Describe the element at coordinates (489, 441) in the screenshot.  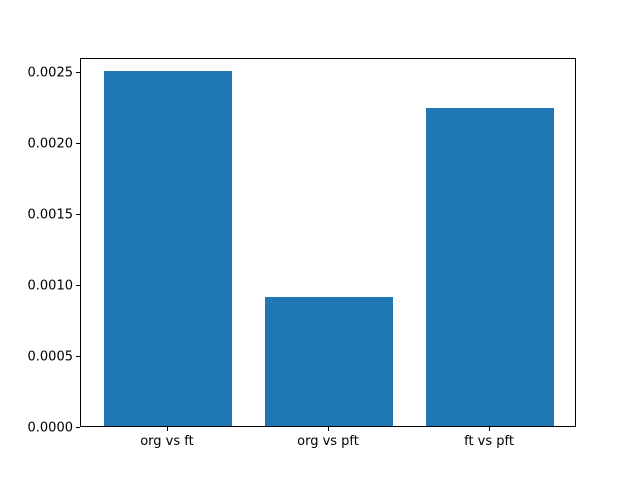
I see `x-tick-label: ft vs pft` at that location.